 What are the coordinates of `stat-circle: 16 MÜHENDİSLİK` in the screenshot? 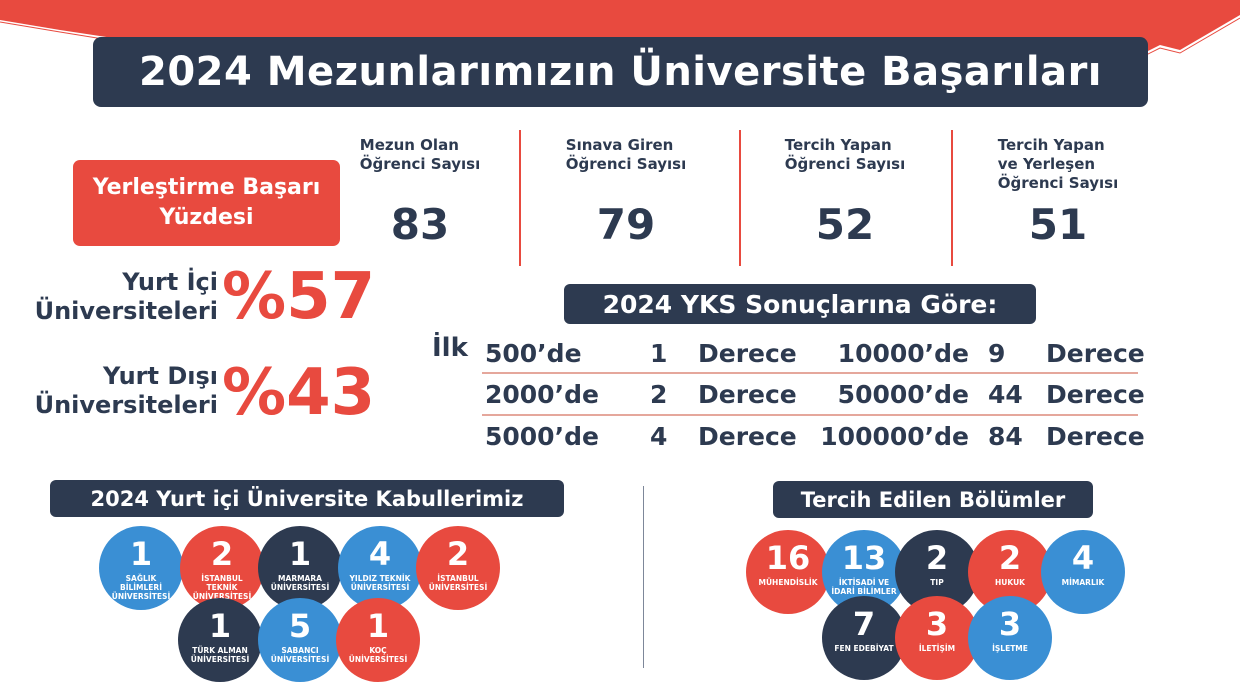 It's located at (788, 572).